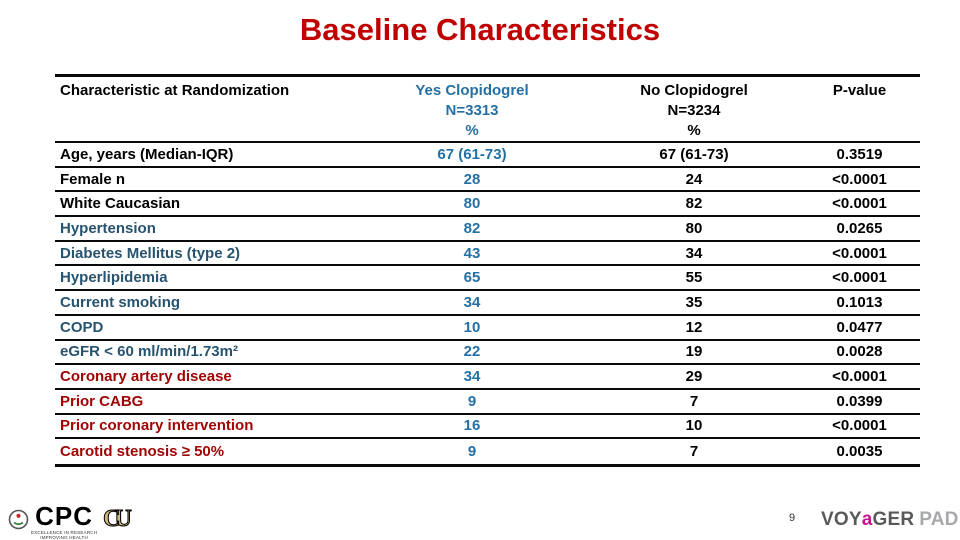  I want to click on header-no-n: N=3234, so click(694, 110).